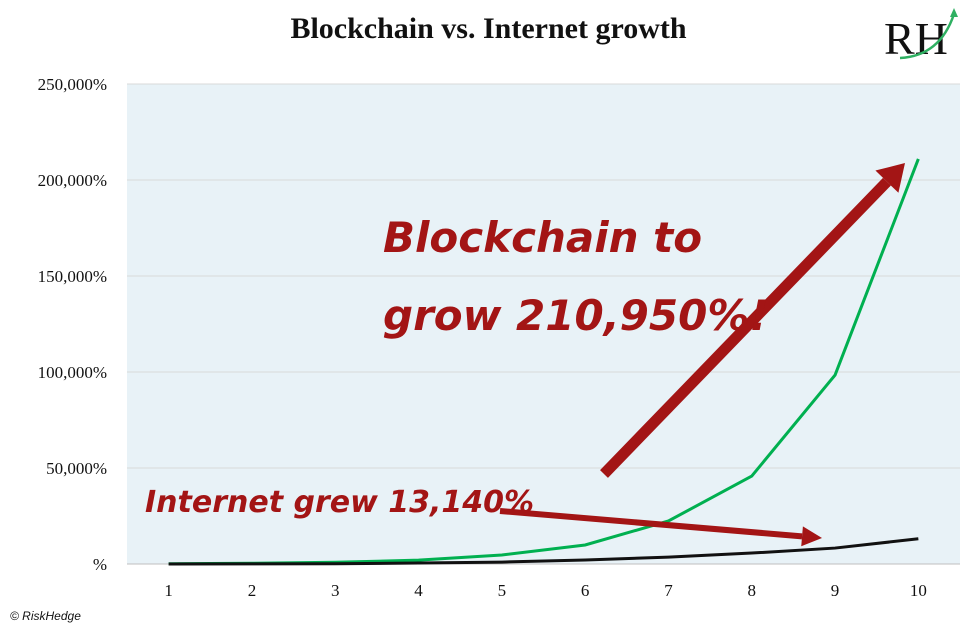 Image resolution: width=977 pixels, height=639 pixels. Describe the element at coordinates (502, 590) in the screenshot. I see `x-tick-label: 5` at that location.